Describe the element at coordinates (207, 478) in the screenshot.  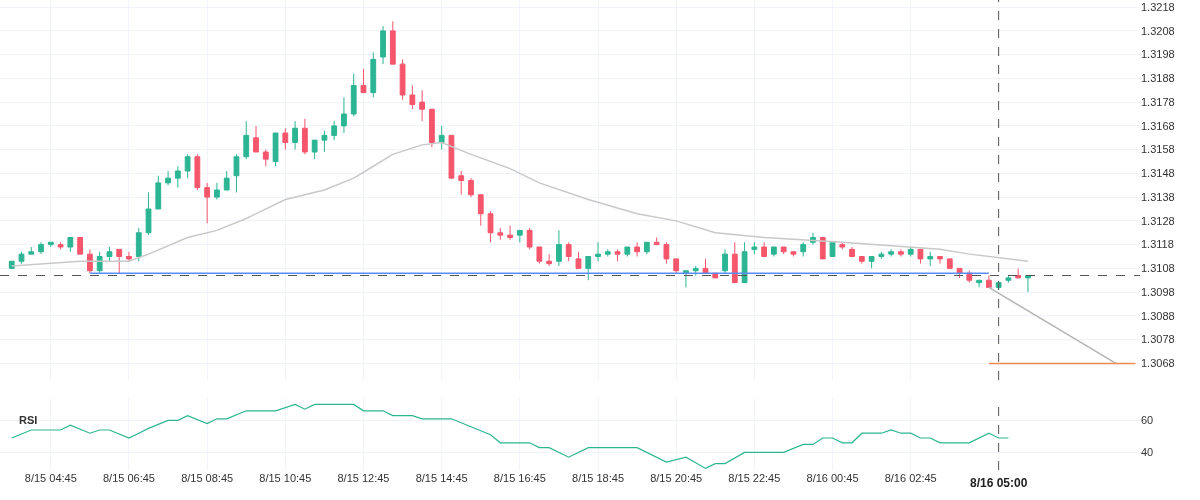
I see `x-tick-label: 8/15 08:45` at that location.